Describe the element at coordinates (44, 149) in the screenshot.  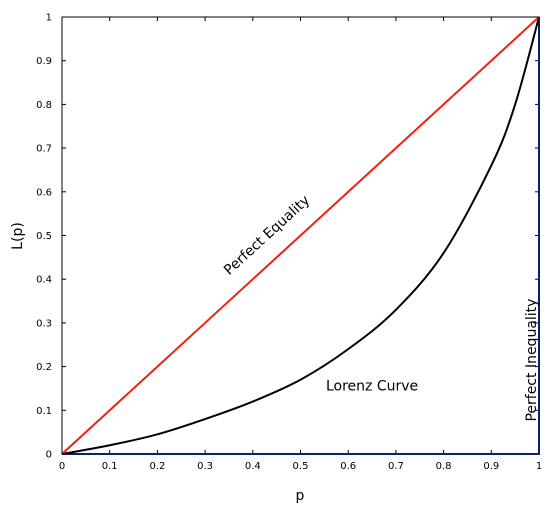
I see `y-tick-label: 0.7` at that location.